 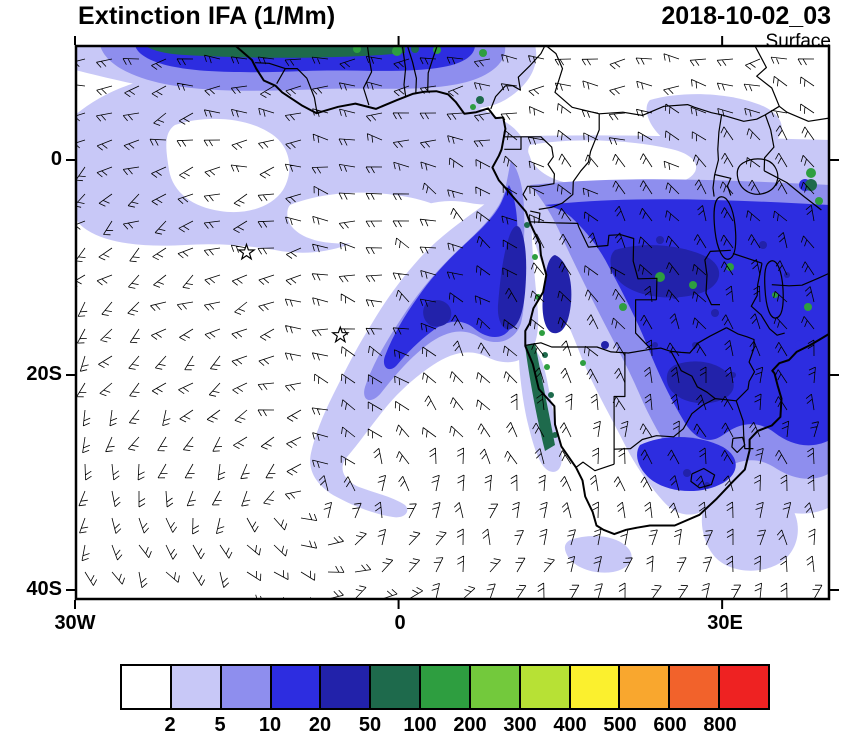 I want to click on x-axis-tick-label-30e: 30E, so click(x=725, y=623).